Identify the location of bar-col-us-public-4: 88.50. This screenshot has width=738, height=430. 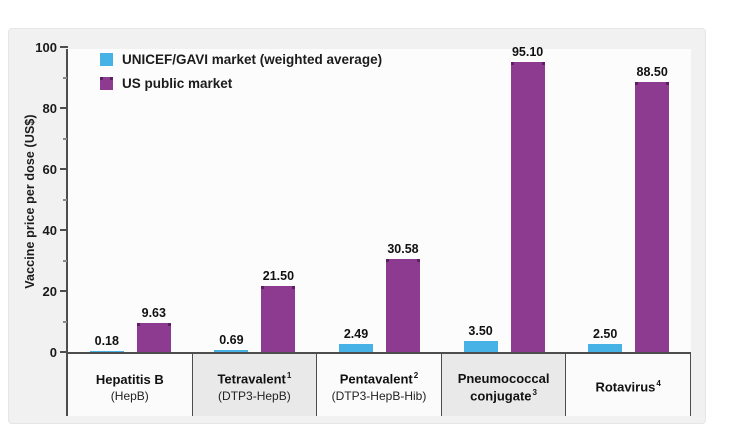
(652, 208).